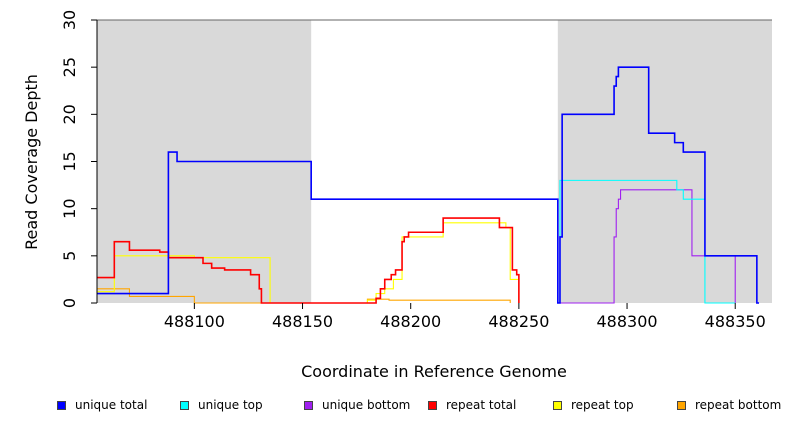  I want to click on legend-label: repeat total, so click(481, 405).